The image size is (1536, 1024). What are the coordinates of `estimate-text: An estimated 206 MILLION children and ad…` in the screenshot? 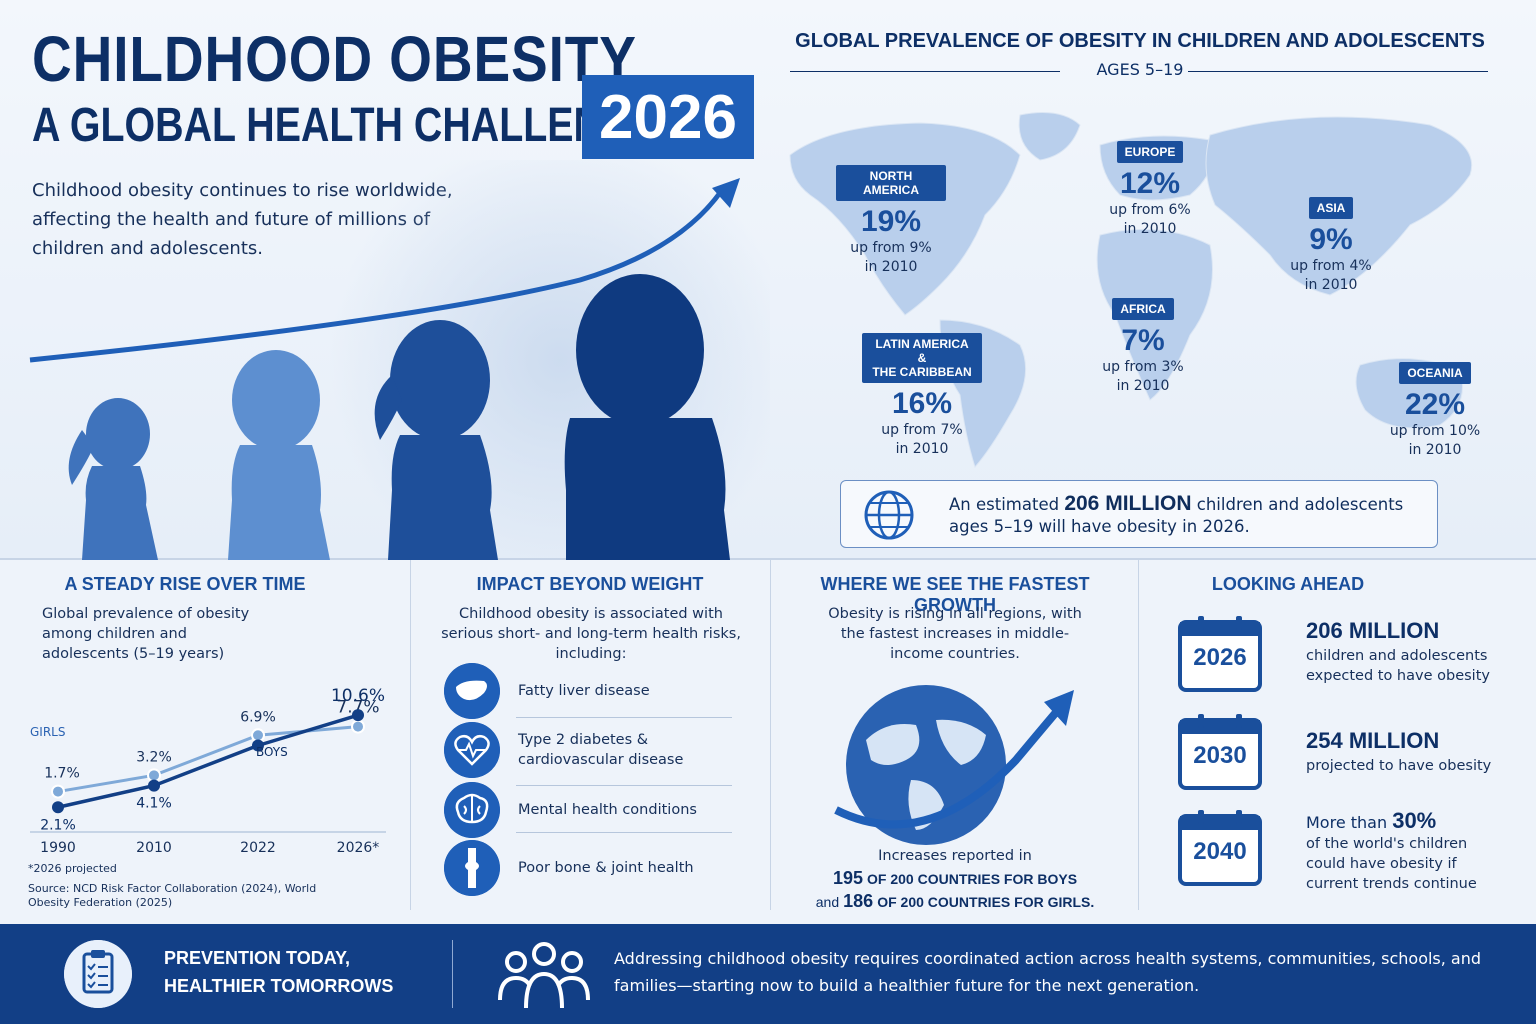 It's located at (1189, 515).